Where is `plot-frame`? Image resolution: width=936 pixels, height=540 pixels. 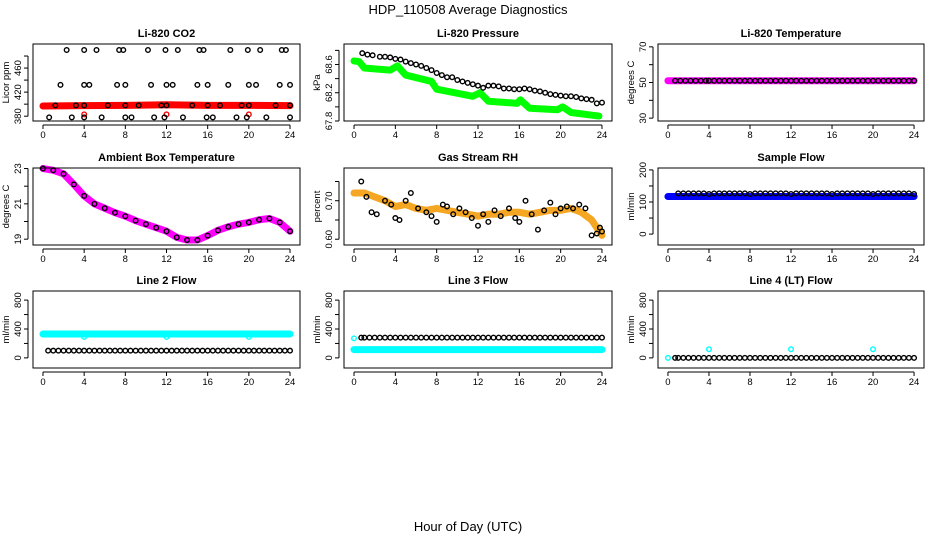
plot-frame is located at coordinates (791, 206).